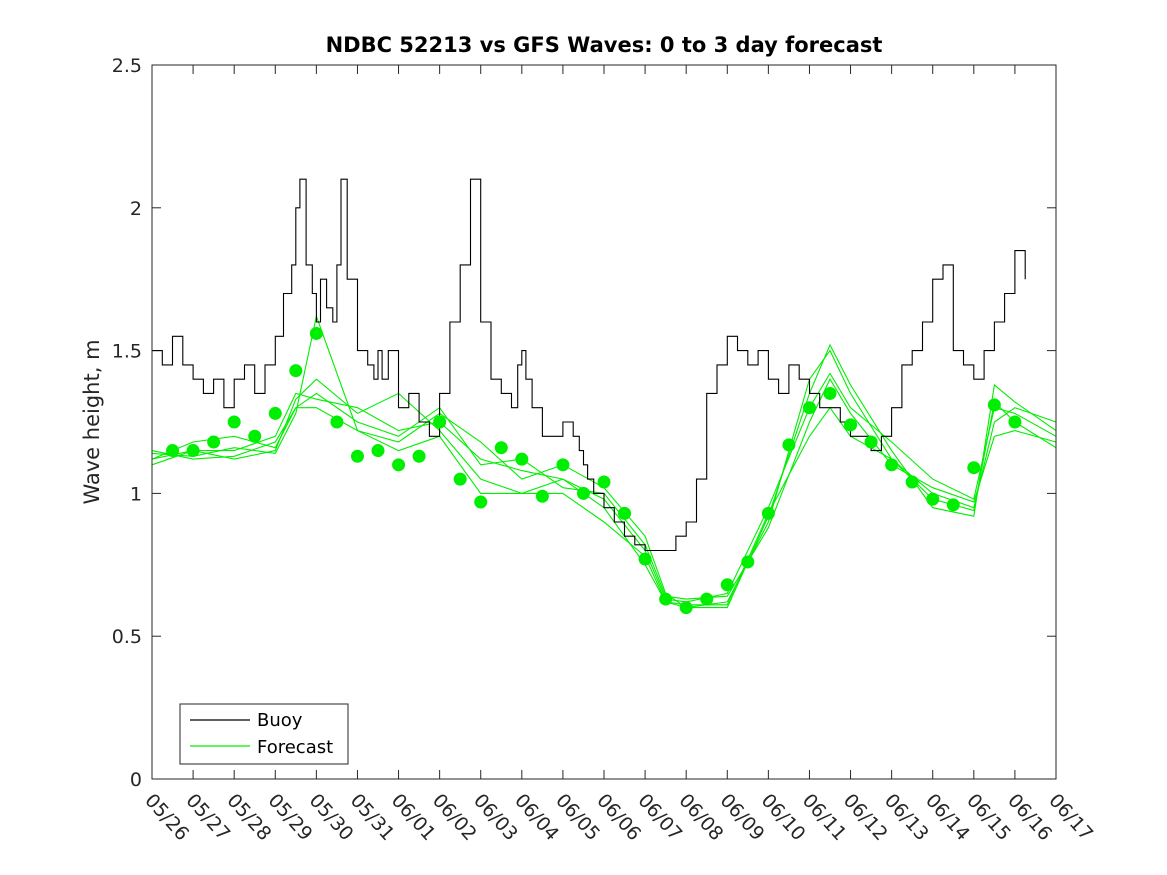  I want to click on y-tick-label: 0.5, so click(127, 637).